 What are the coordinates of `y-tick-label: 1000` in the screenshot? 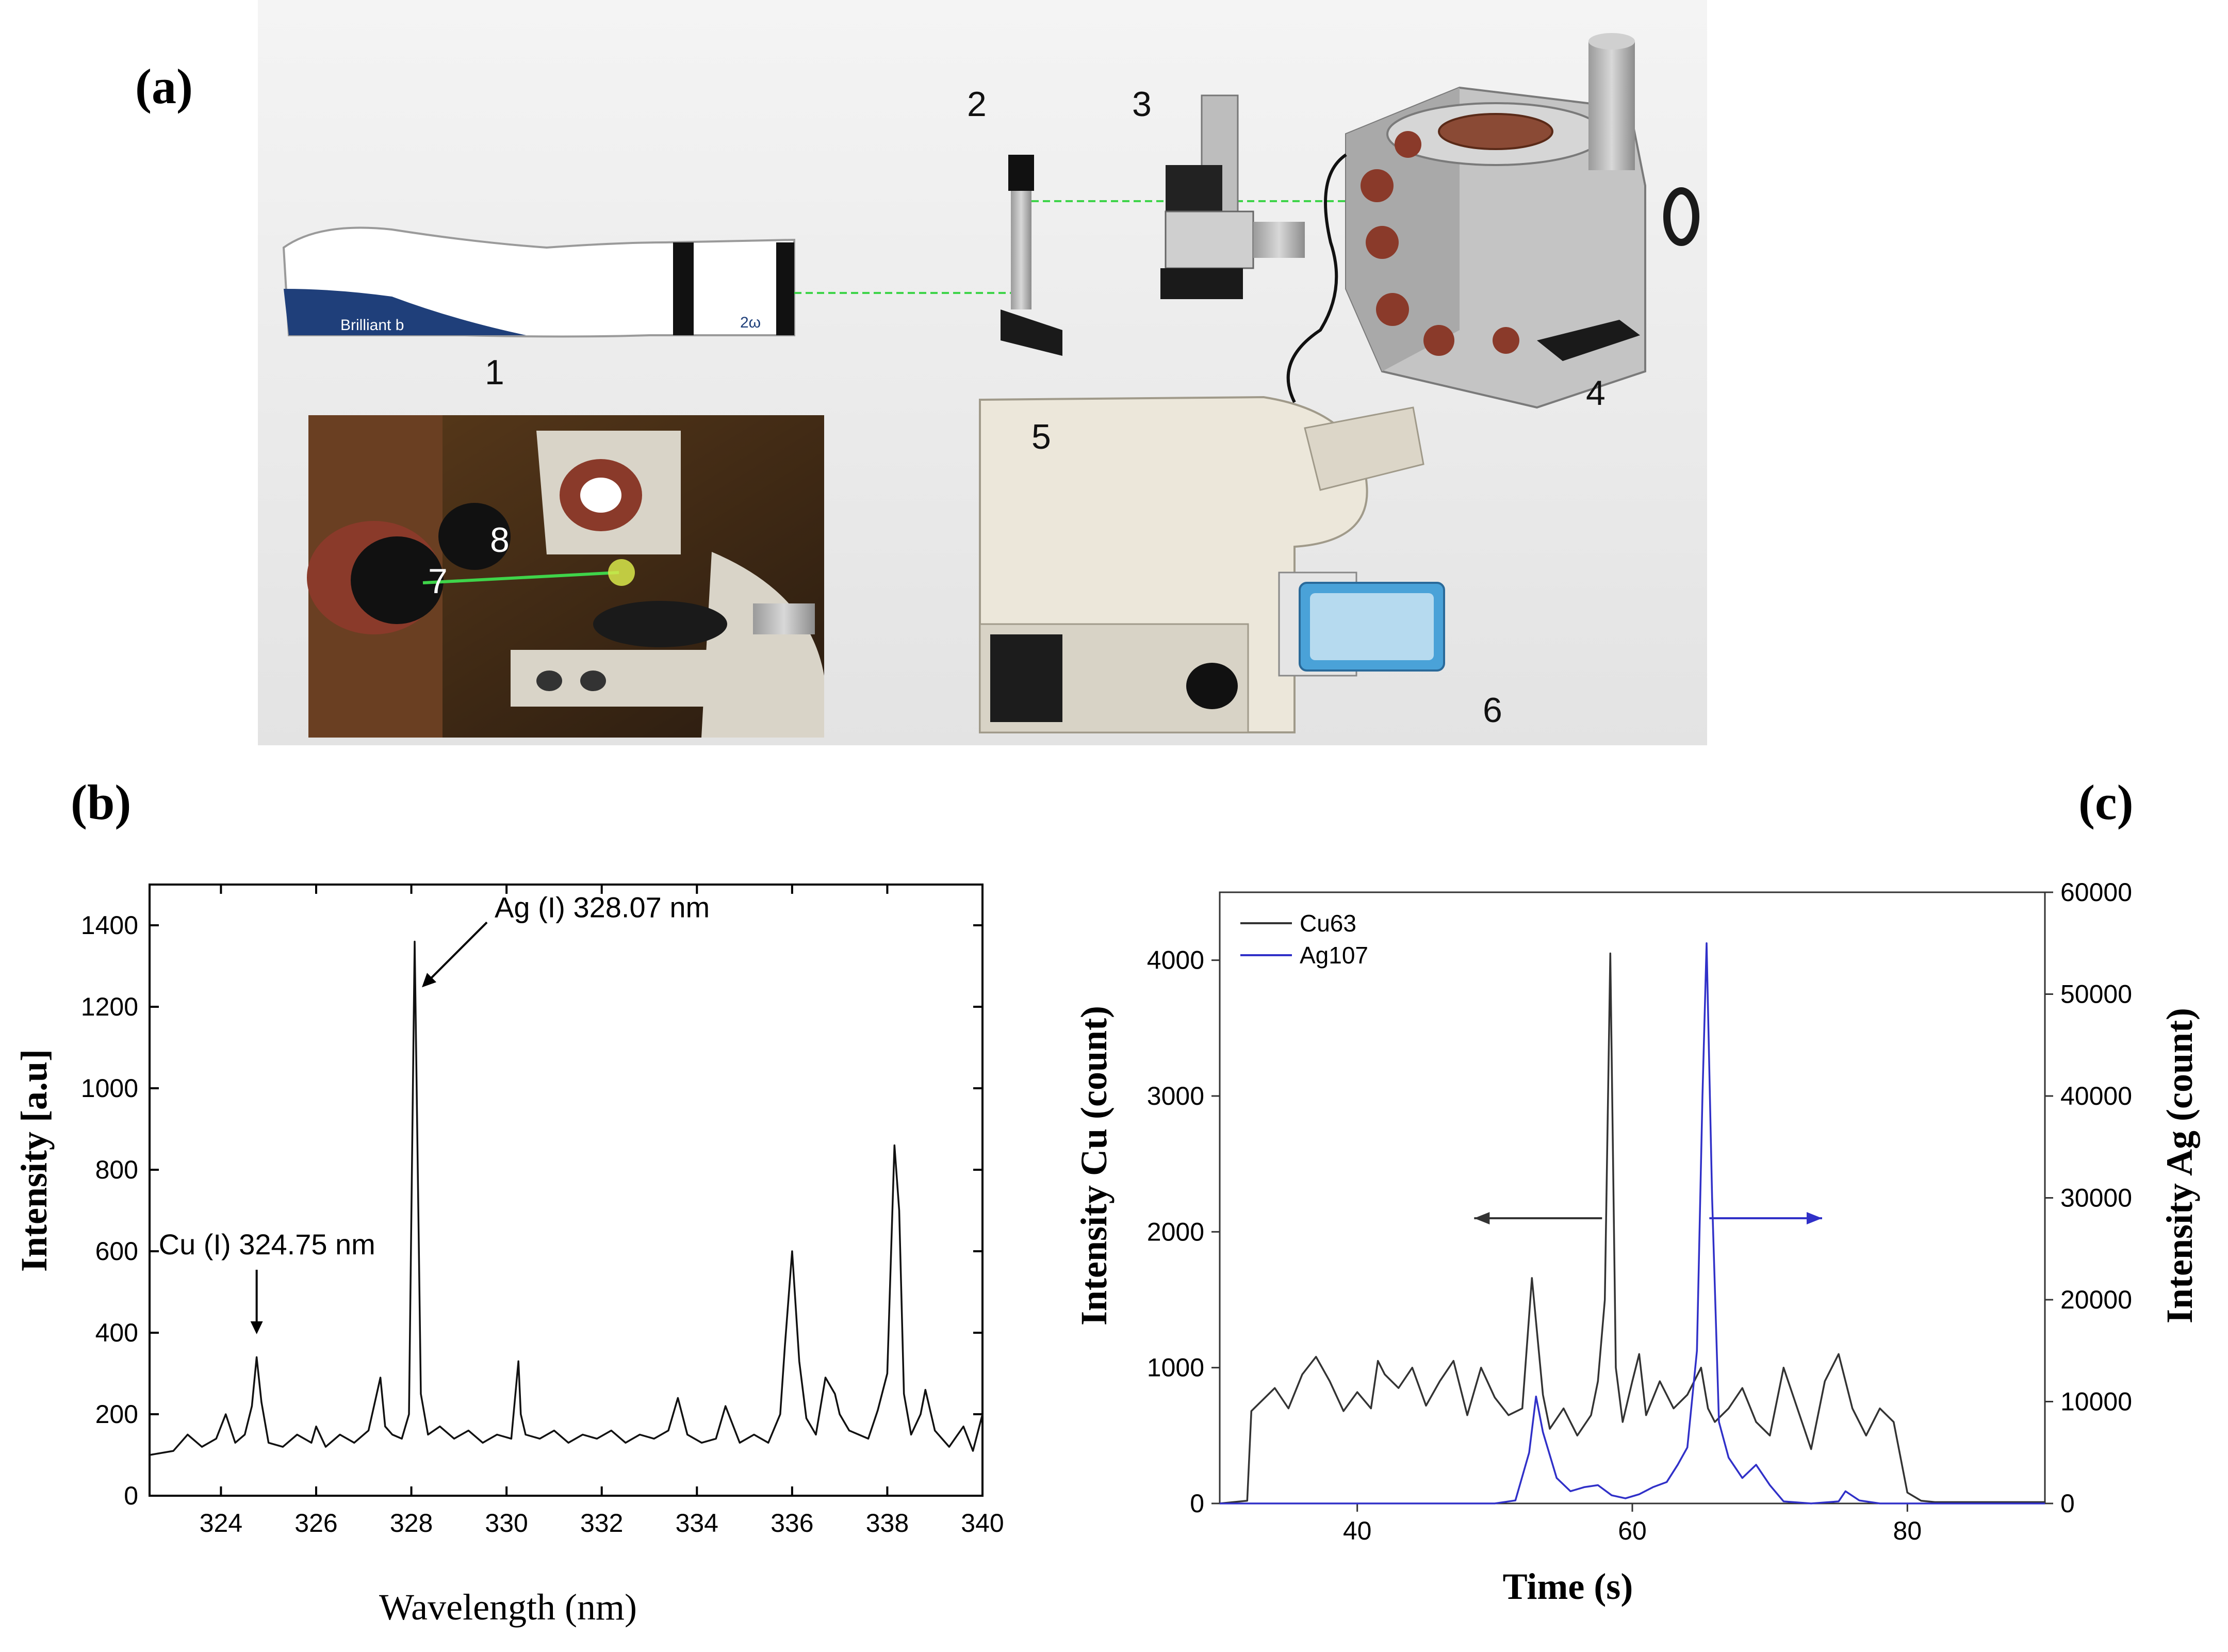 It's located at (109, 1088).